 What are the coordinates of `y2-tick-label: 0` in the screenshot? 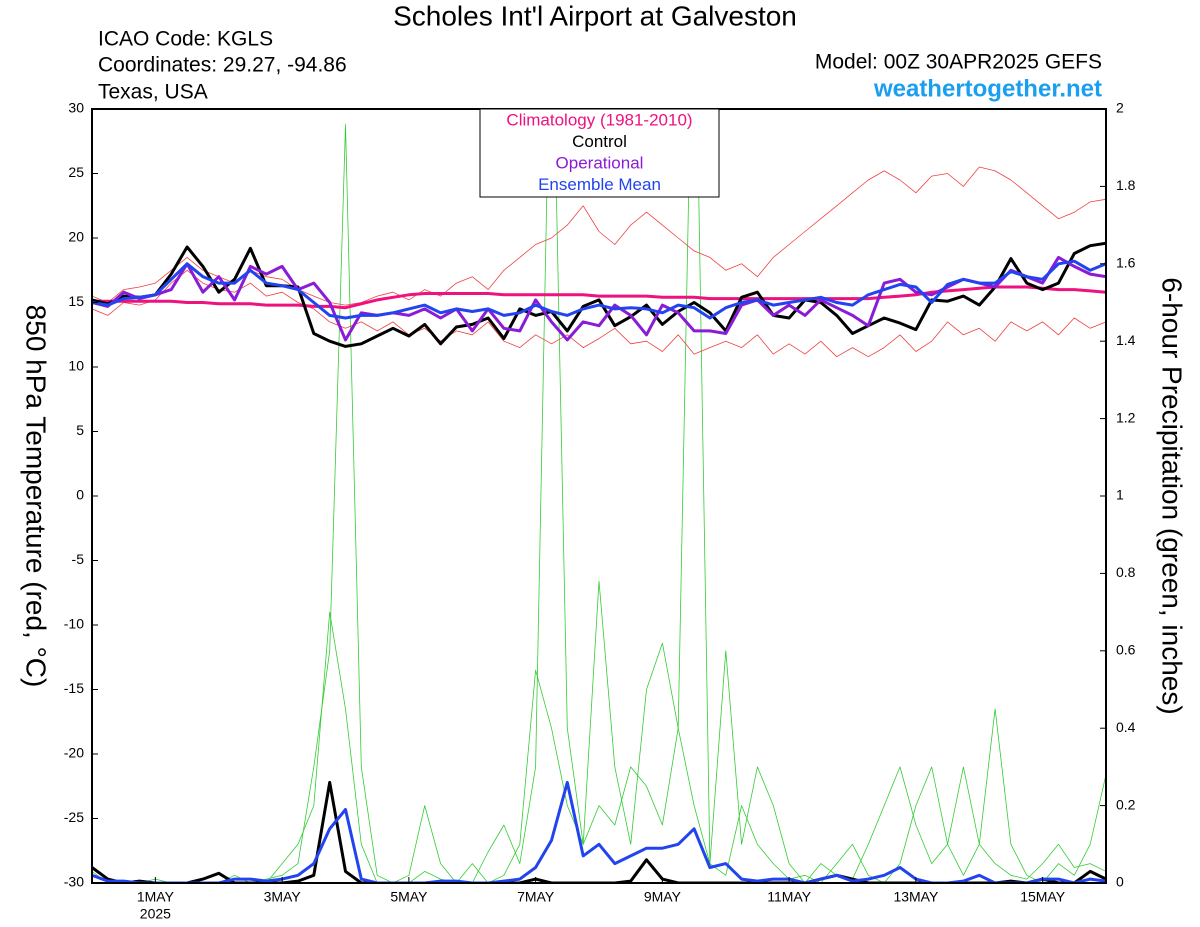 It's located at (1120, 882).